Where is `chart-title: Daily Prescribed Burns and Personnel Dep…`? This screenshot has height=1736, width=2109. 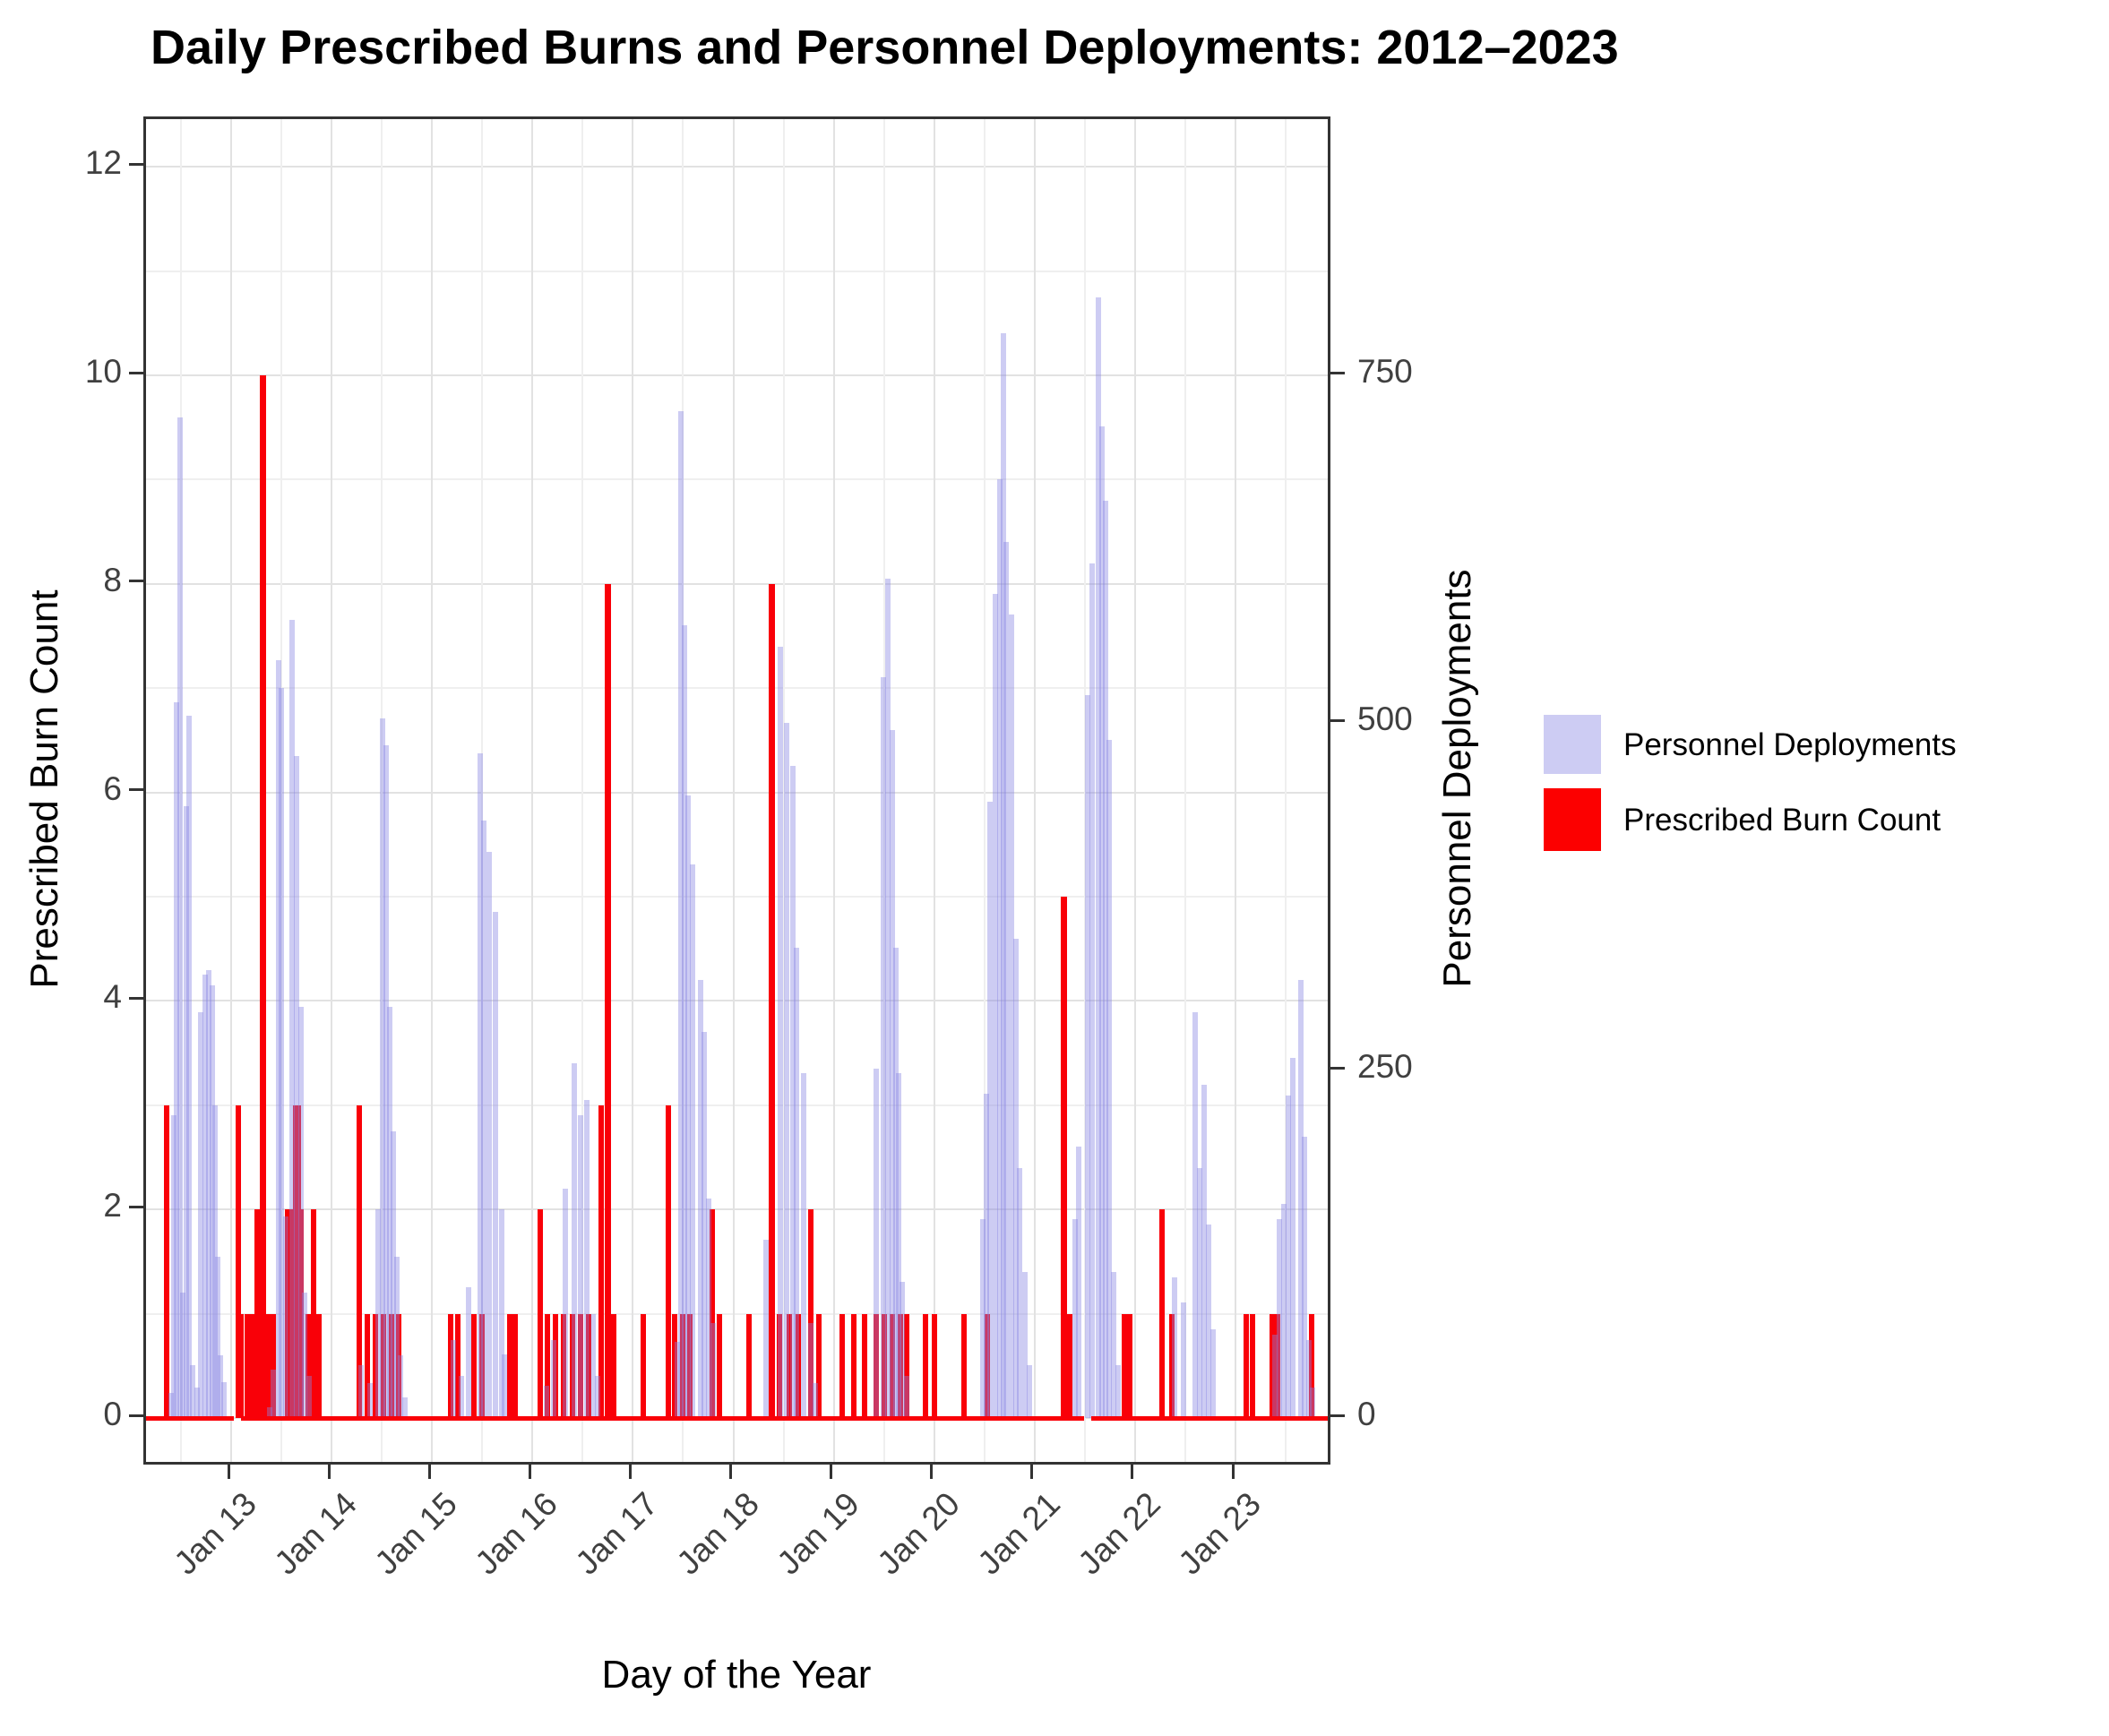 chart-title: Daily Prescribed Burns and Personnel Dep… is located at coordinates (885, 48).